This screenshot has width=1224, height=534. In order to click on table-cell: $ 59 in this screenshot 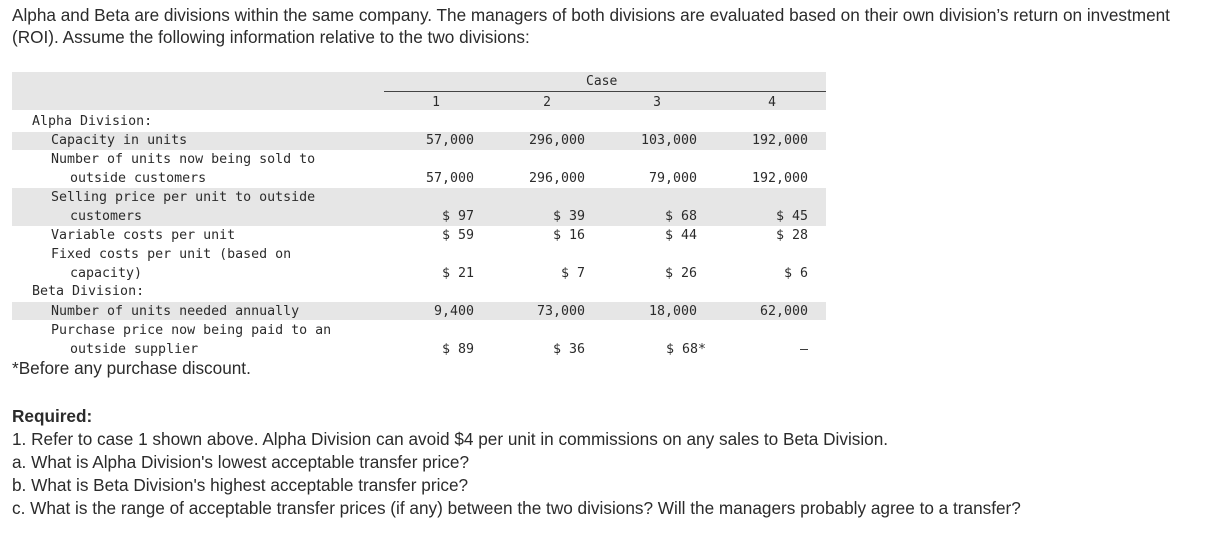, I will do `click(457, 235)`.